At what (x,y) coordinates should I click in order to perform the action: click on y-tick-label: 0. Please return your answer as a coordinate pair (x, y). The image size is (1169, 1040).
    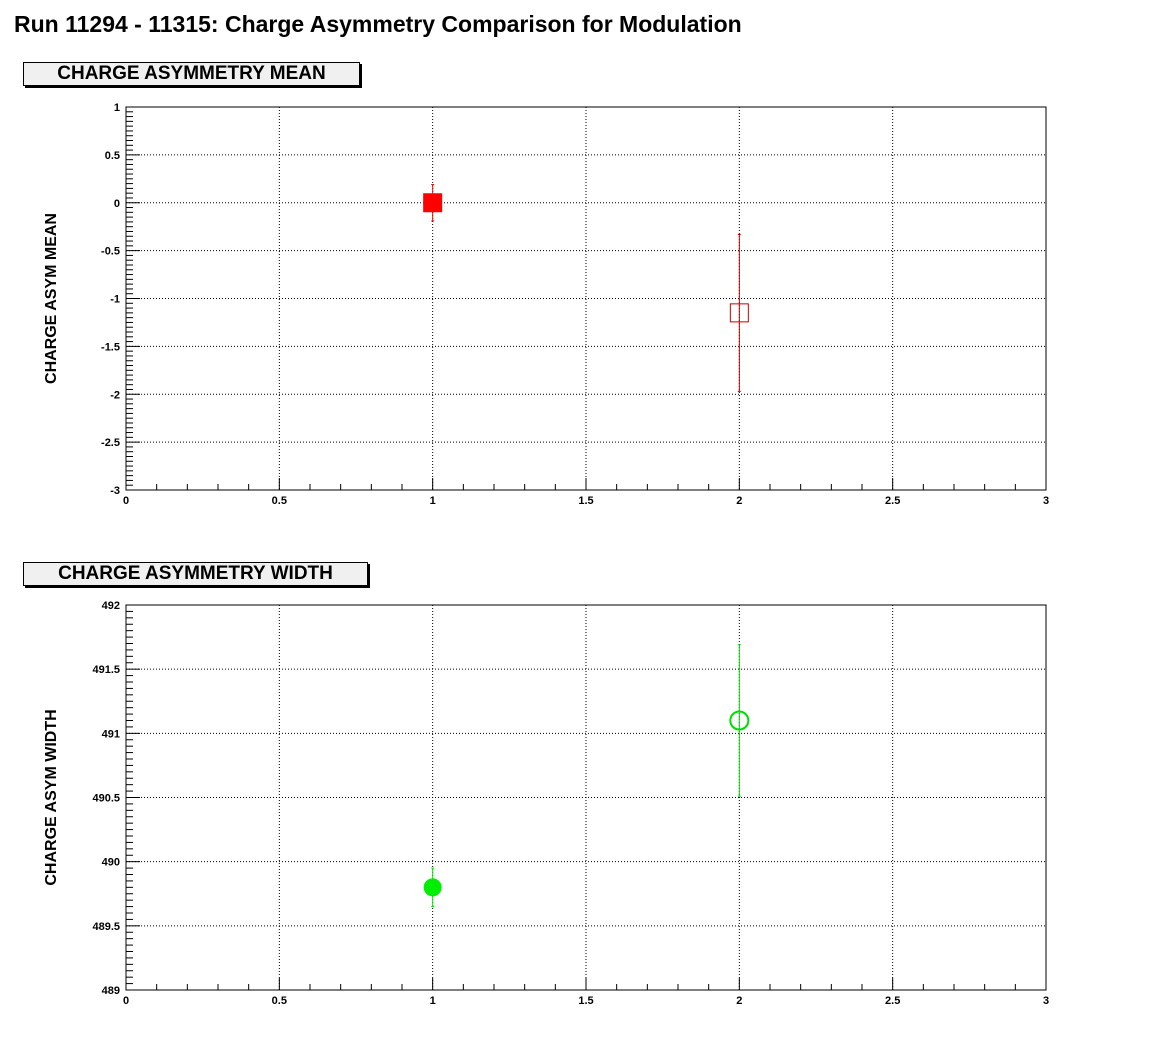
    Looking at the image, I should click on (117, 204).